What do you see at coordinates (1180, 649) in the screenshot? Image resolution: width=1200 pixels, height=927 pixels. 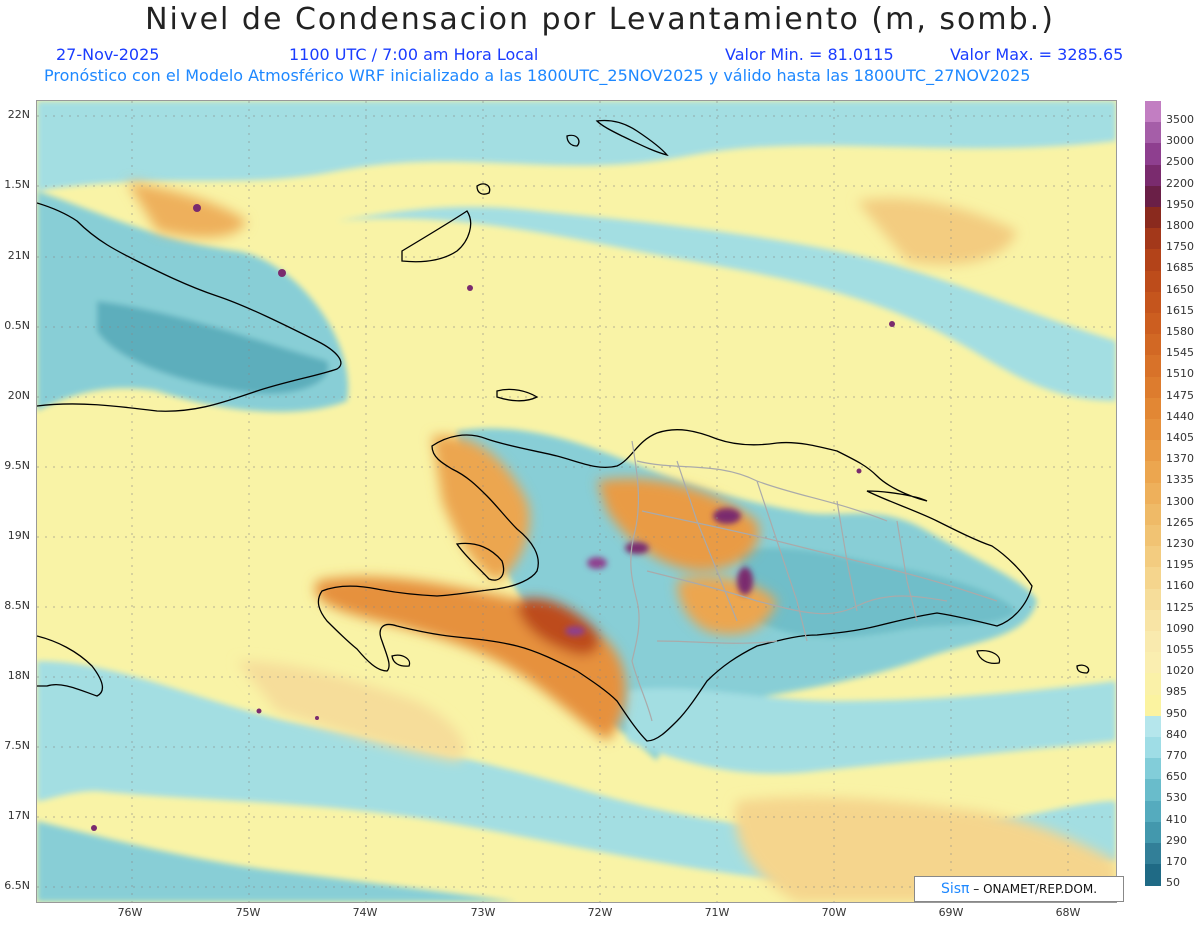 I see `colorbar-label: 1055` at bounding box center [1180, 649].